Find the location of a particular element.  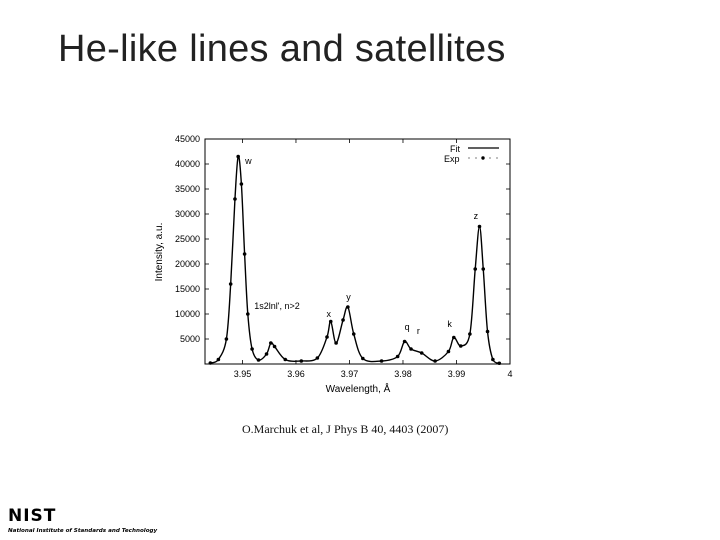

annotation-label: x is located at coordinates (328, 314).